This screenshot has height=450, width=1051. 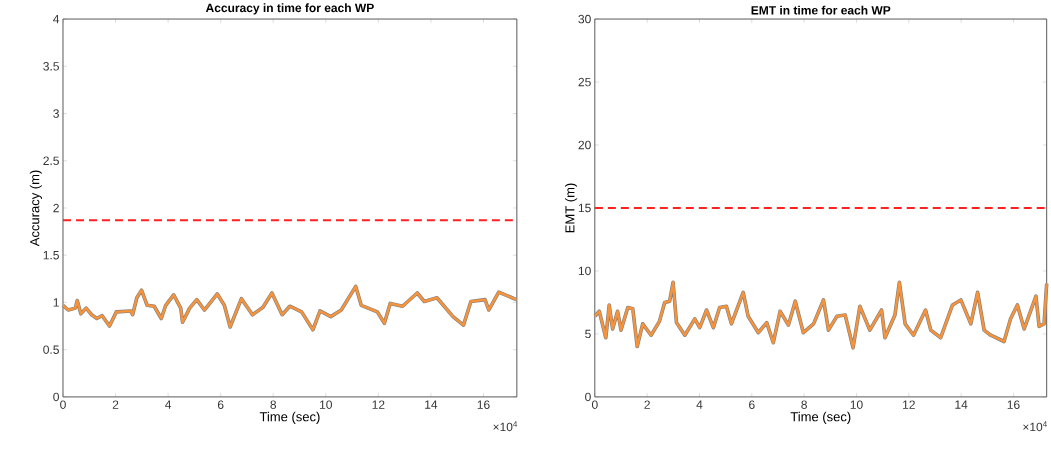 What do you see at coordinates (584, 19) in the screenshot?
I see `y-tick-label: 30` at bounding box center [584, 19].